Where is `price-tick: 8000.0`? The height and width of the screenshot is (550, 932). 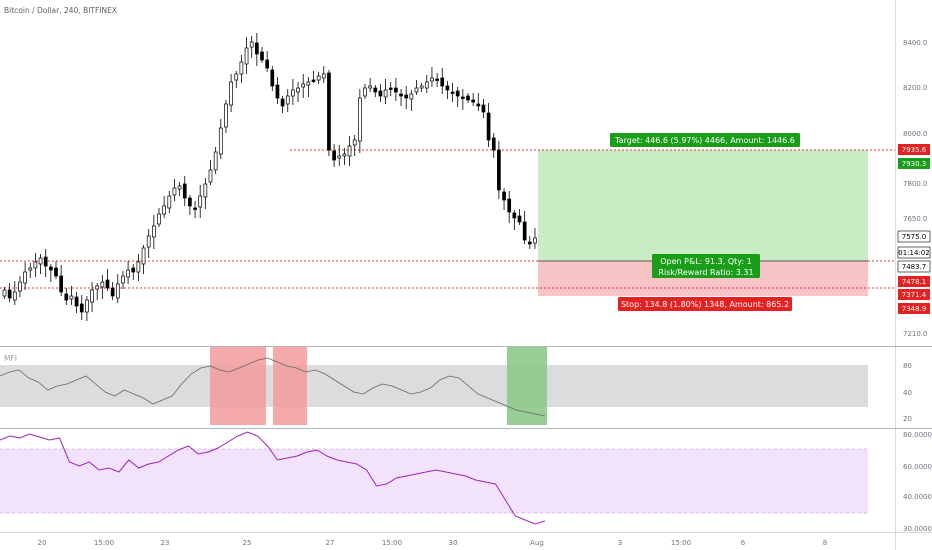
price-tick: 8000.0 is located at coordinates (915, 134).